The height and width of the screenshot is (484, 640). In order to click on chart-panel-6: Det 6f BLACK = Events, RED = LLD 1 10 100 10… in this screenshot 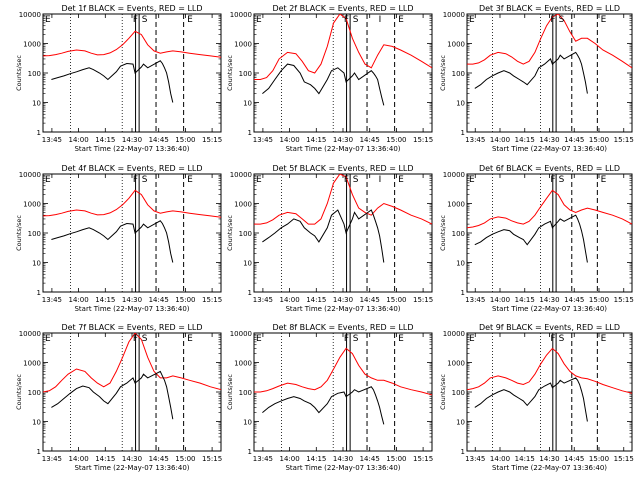, I will do `click(536, 238)`.